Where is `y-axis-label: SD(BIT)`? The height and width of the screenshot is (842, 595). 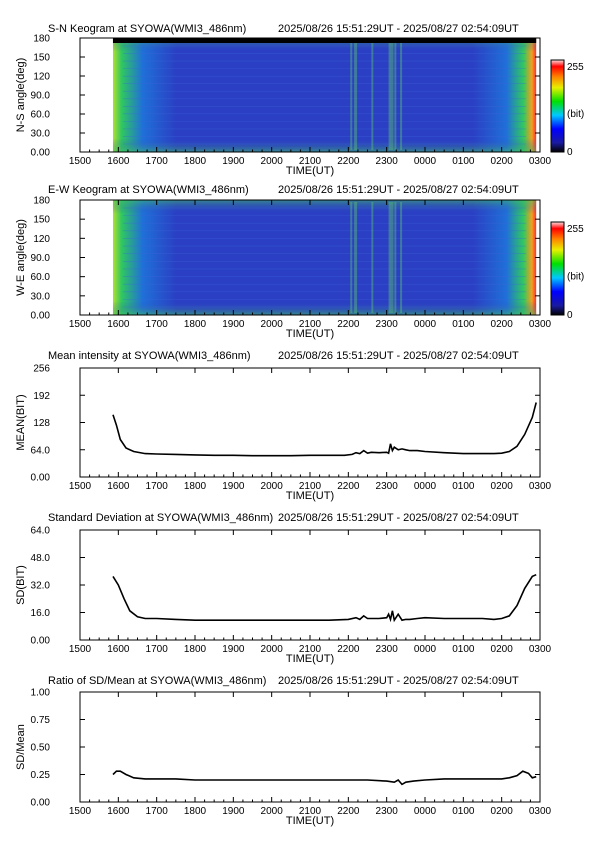
y-axis-label: SD(BIT) is located at coordinates (21, 585).